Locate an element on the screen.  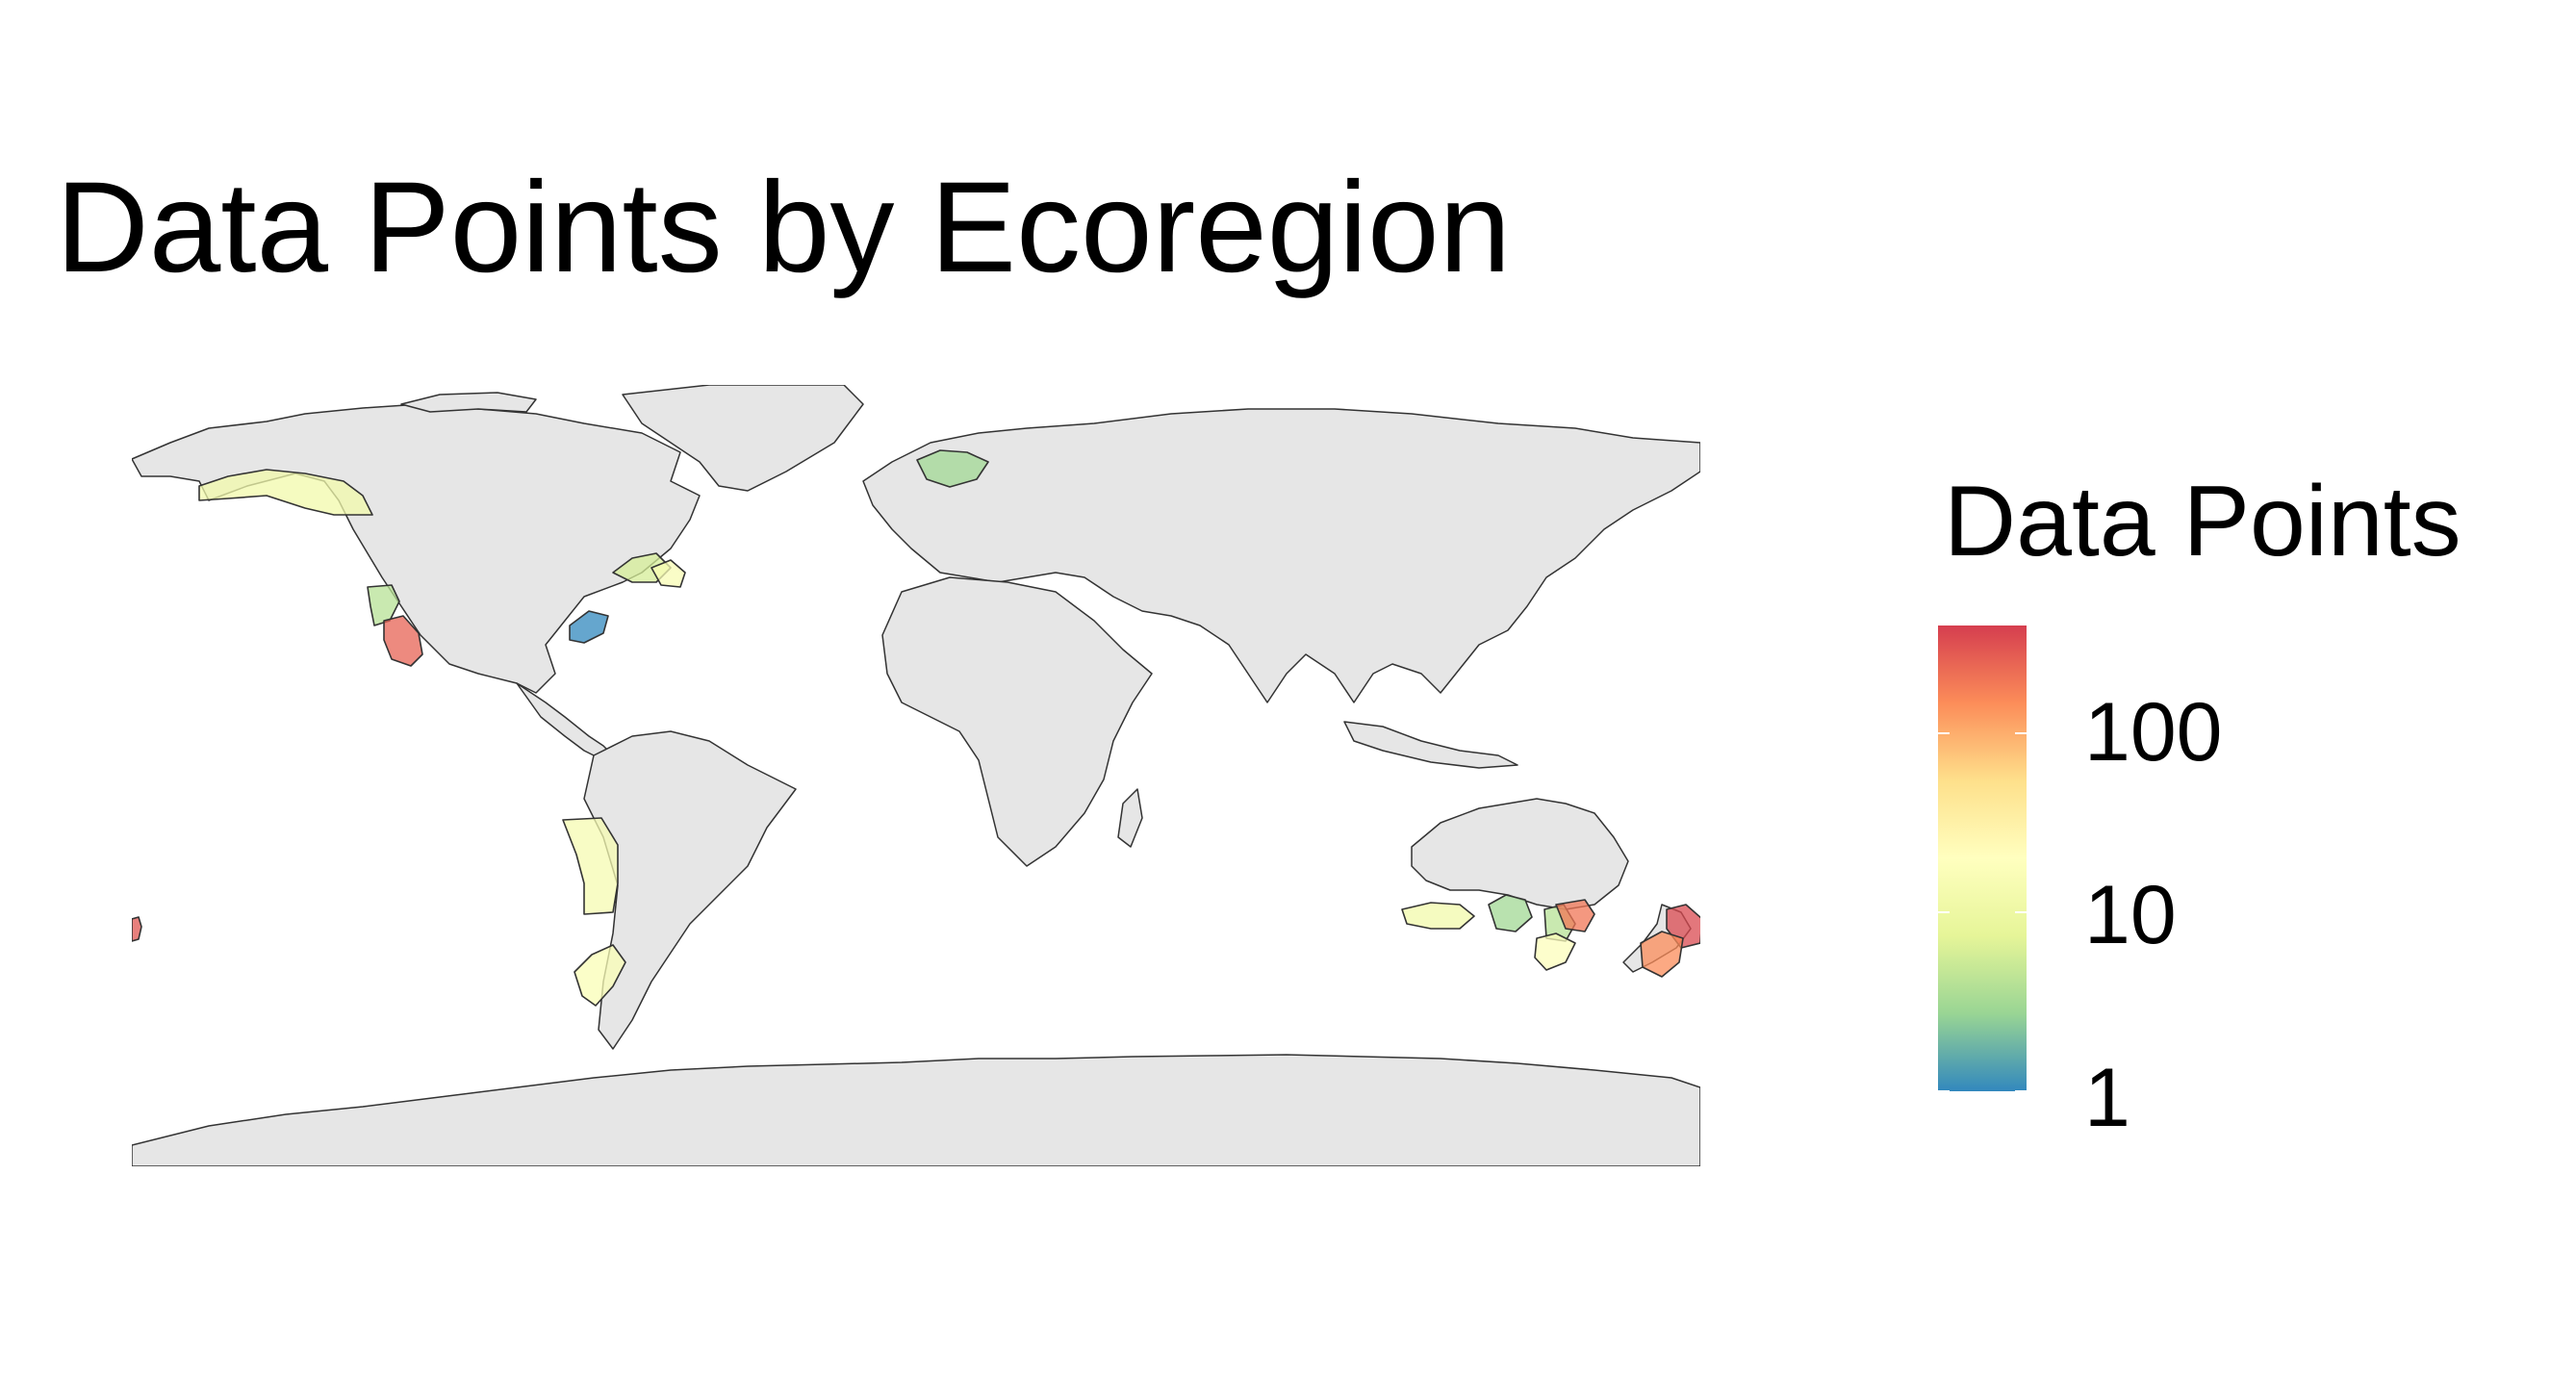
land-indonesia is located at coordinates (1430, 745).